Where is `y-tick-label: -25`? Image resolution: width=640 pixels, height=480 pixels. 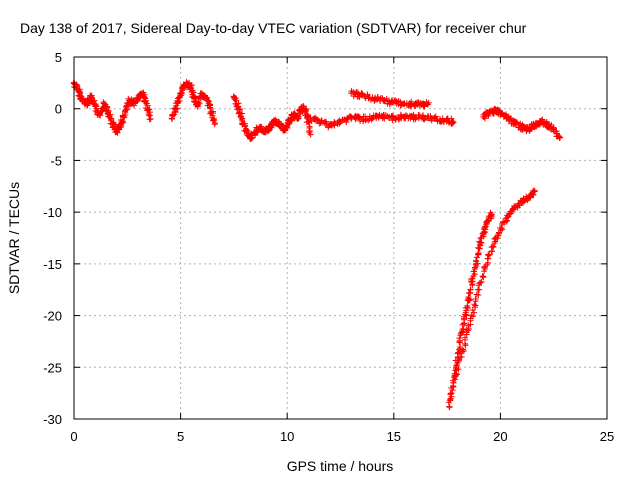 y-tick-label: -25 is located at coordinates (52, 367).